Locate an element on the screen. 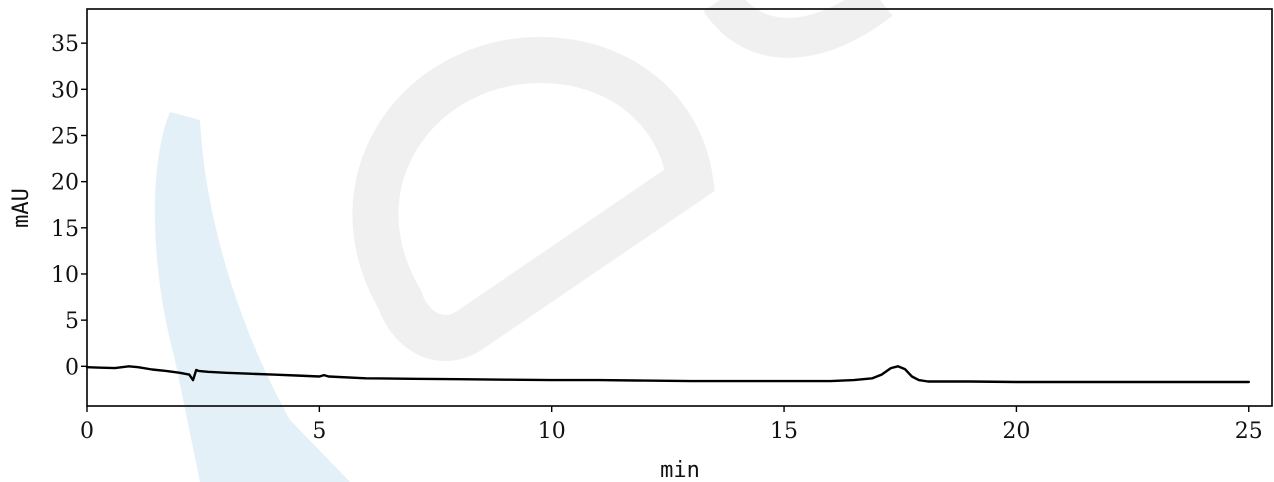  y-tick-label: 20 is located at coordinates (65, 183).